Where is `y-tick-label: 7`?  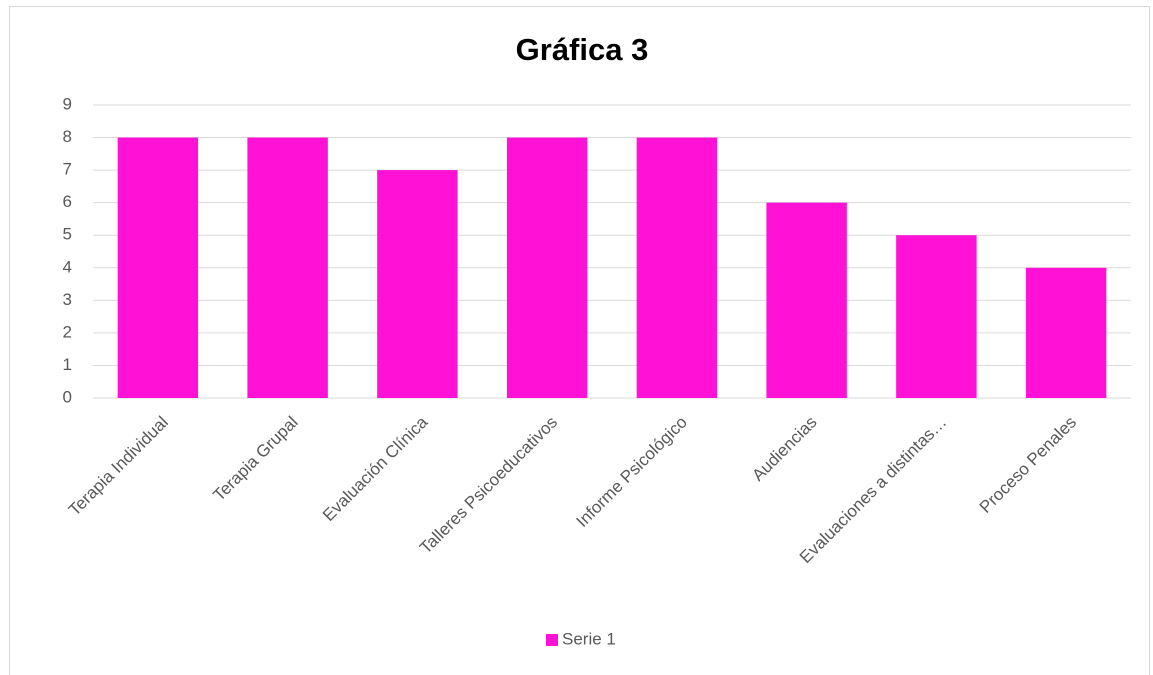
y-tick-label: 7 is located at coordinates (67, 169).